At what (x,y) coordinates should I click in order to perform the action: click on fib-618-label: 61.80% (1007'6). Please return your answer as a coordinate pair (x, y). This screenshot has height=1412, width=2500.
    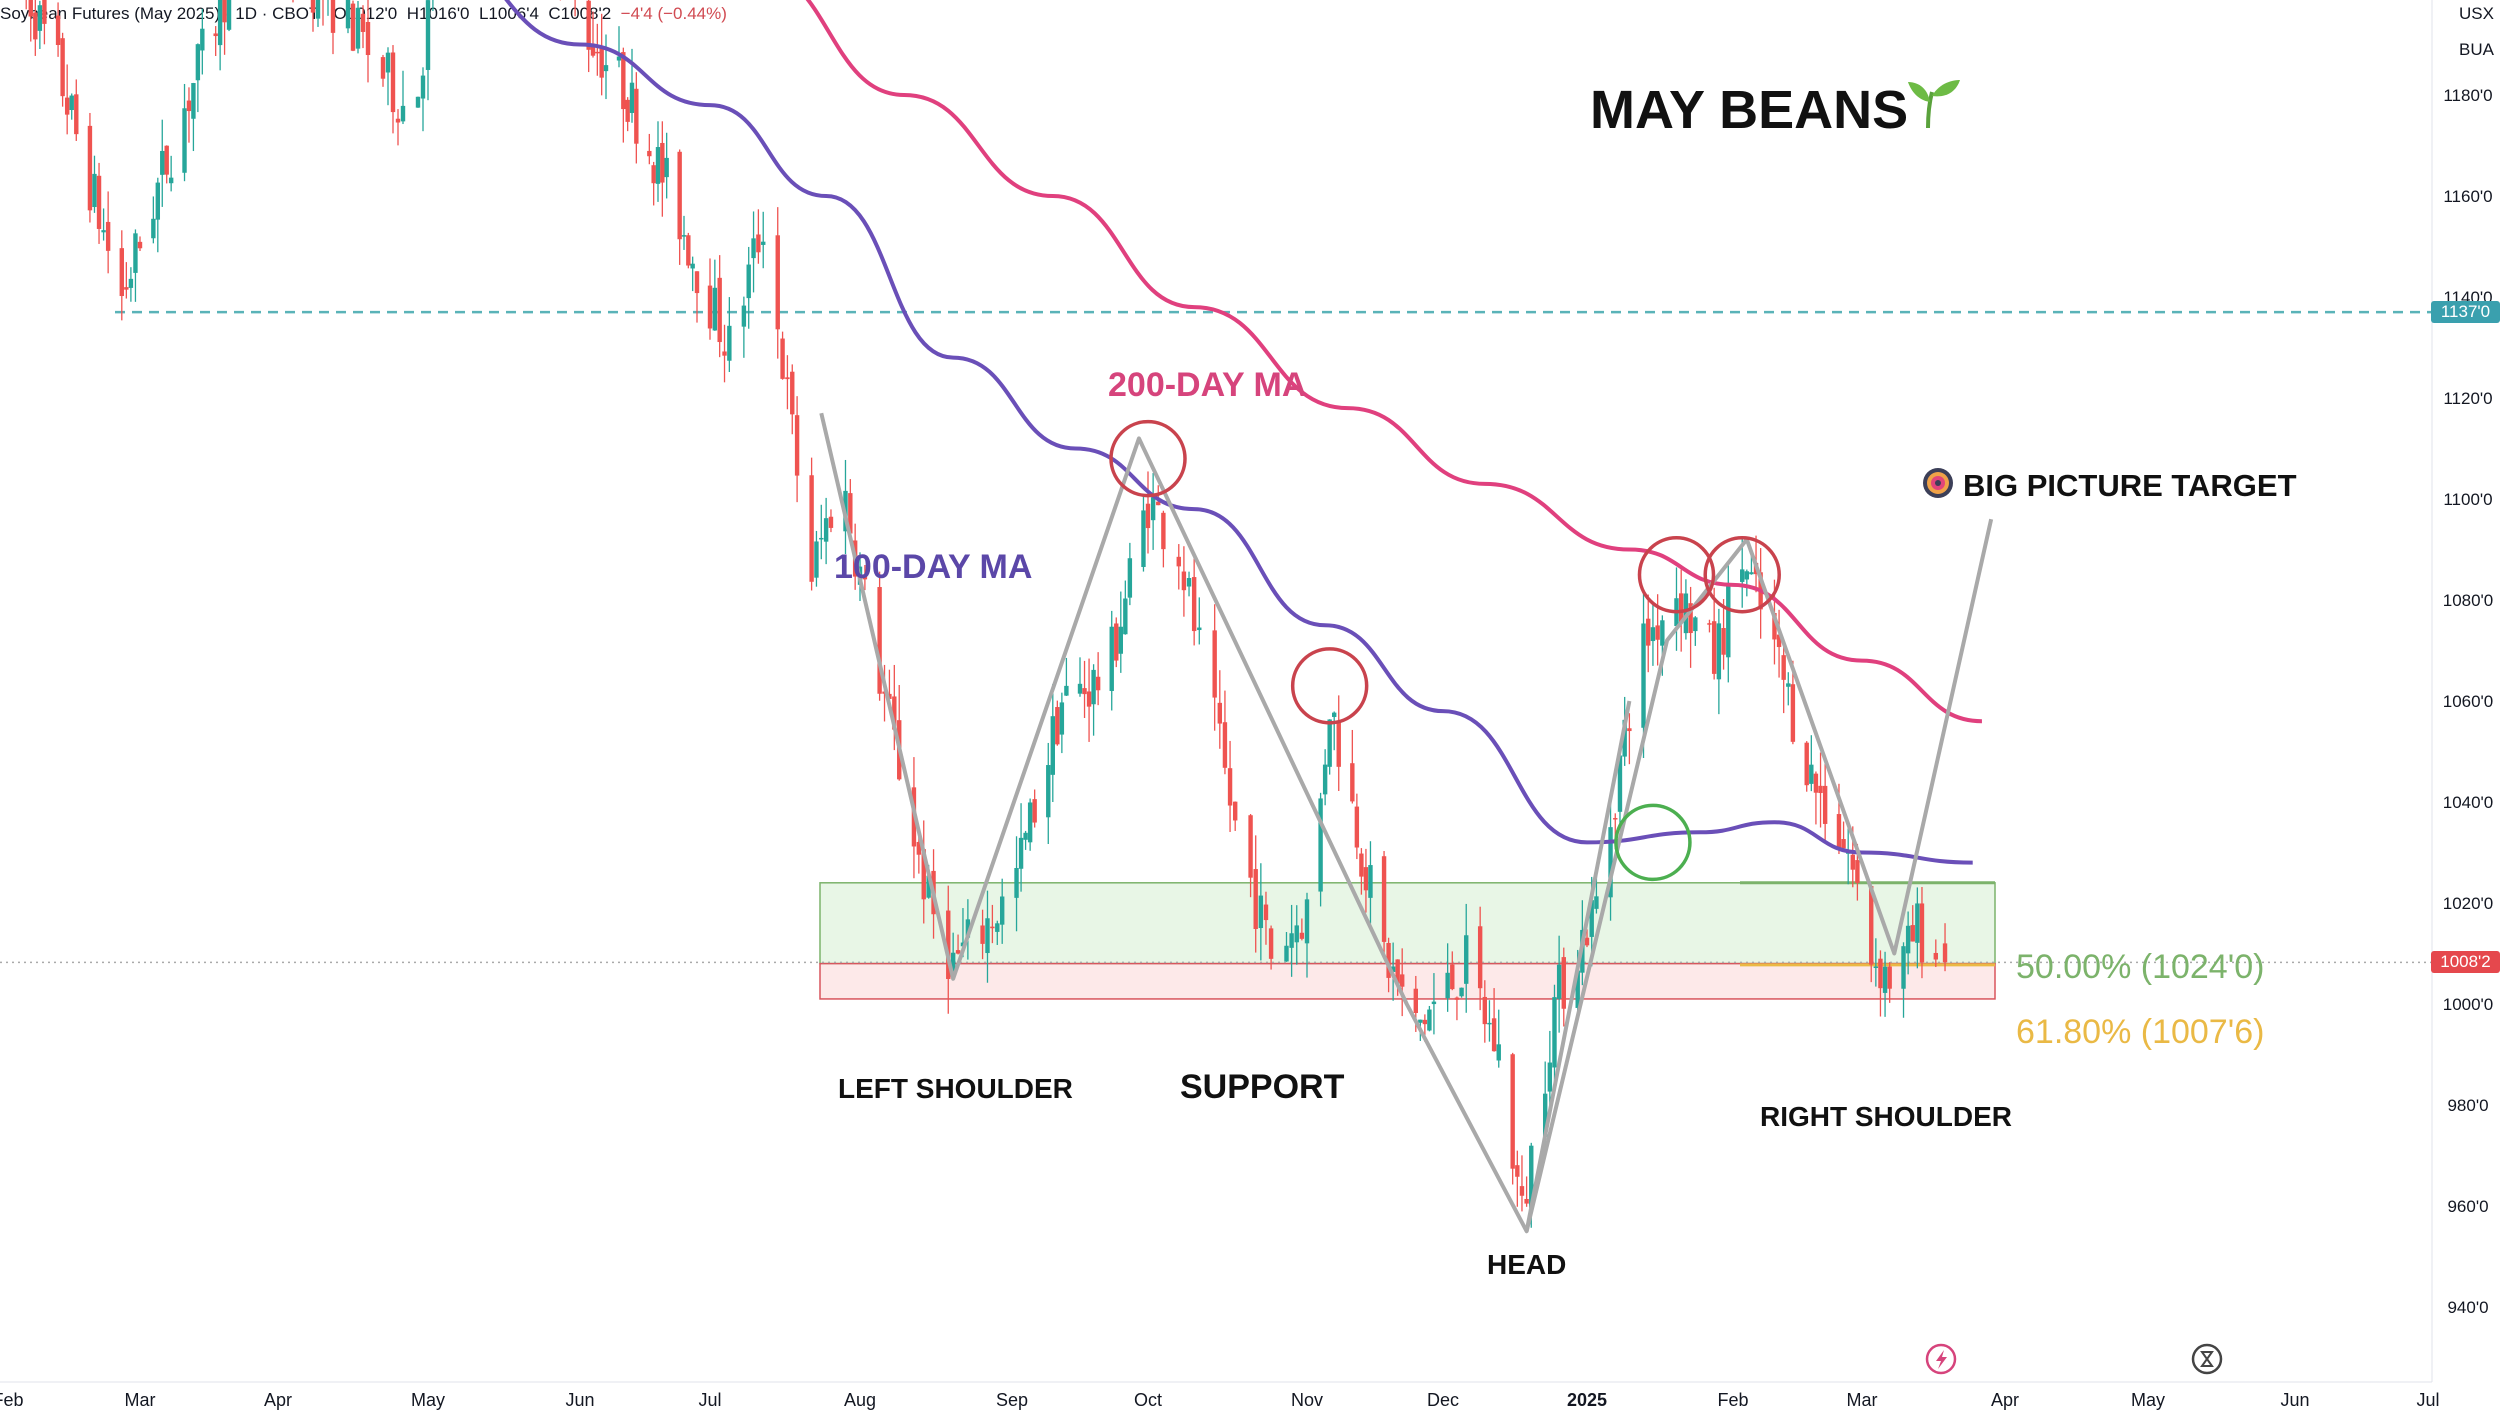
    Looking at the image, I should click on (2140, 1032).